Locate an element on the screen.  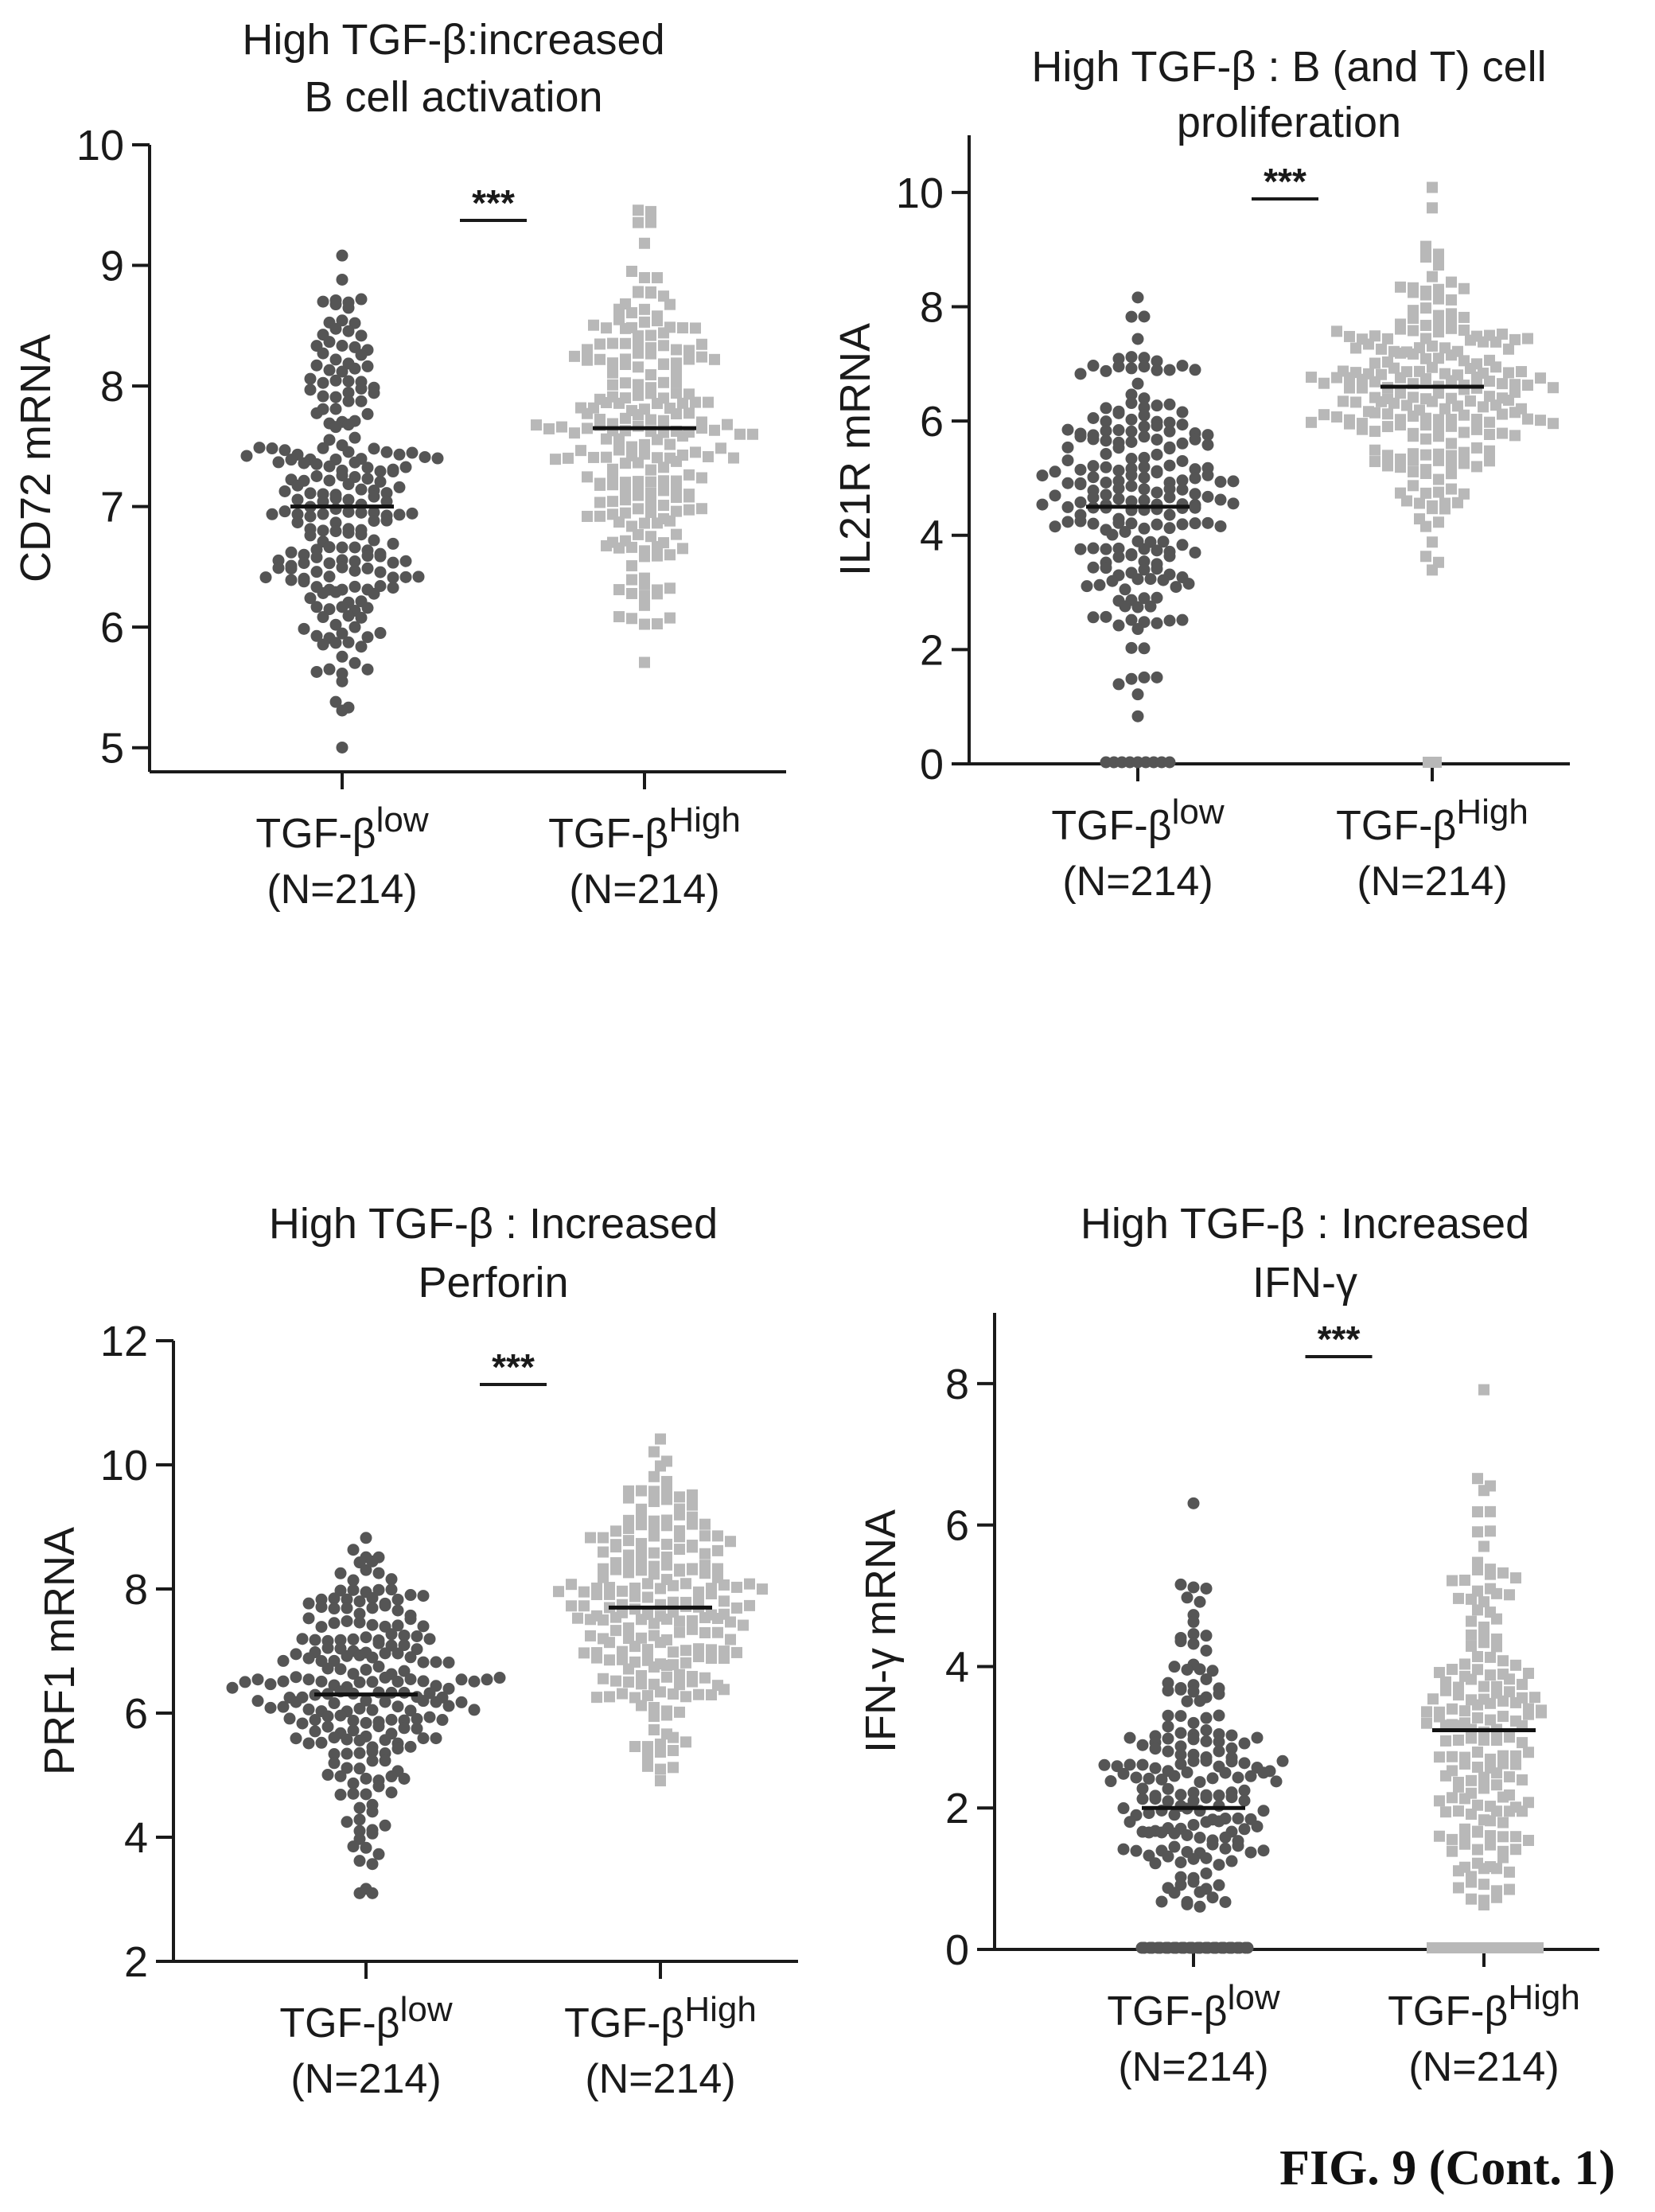
y-axis-label: PRF1 mRNA is located at coordinates (60, 1651).